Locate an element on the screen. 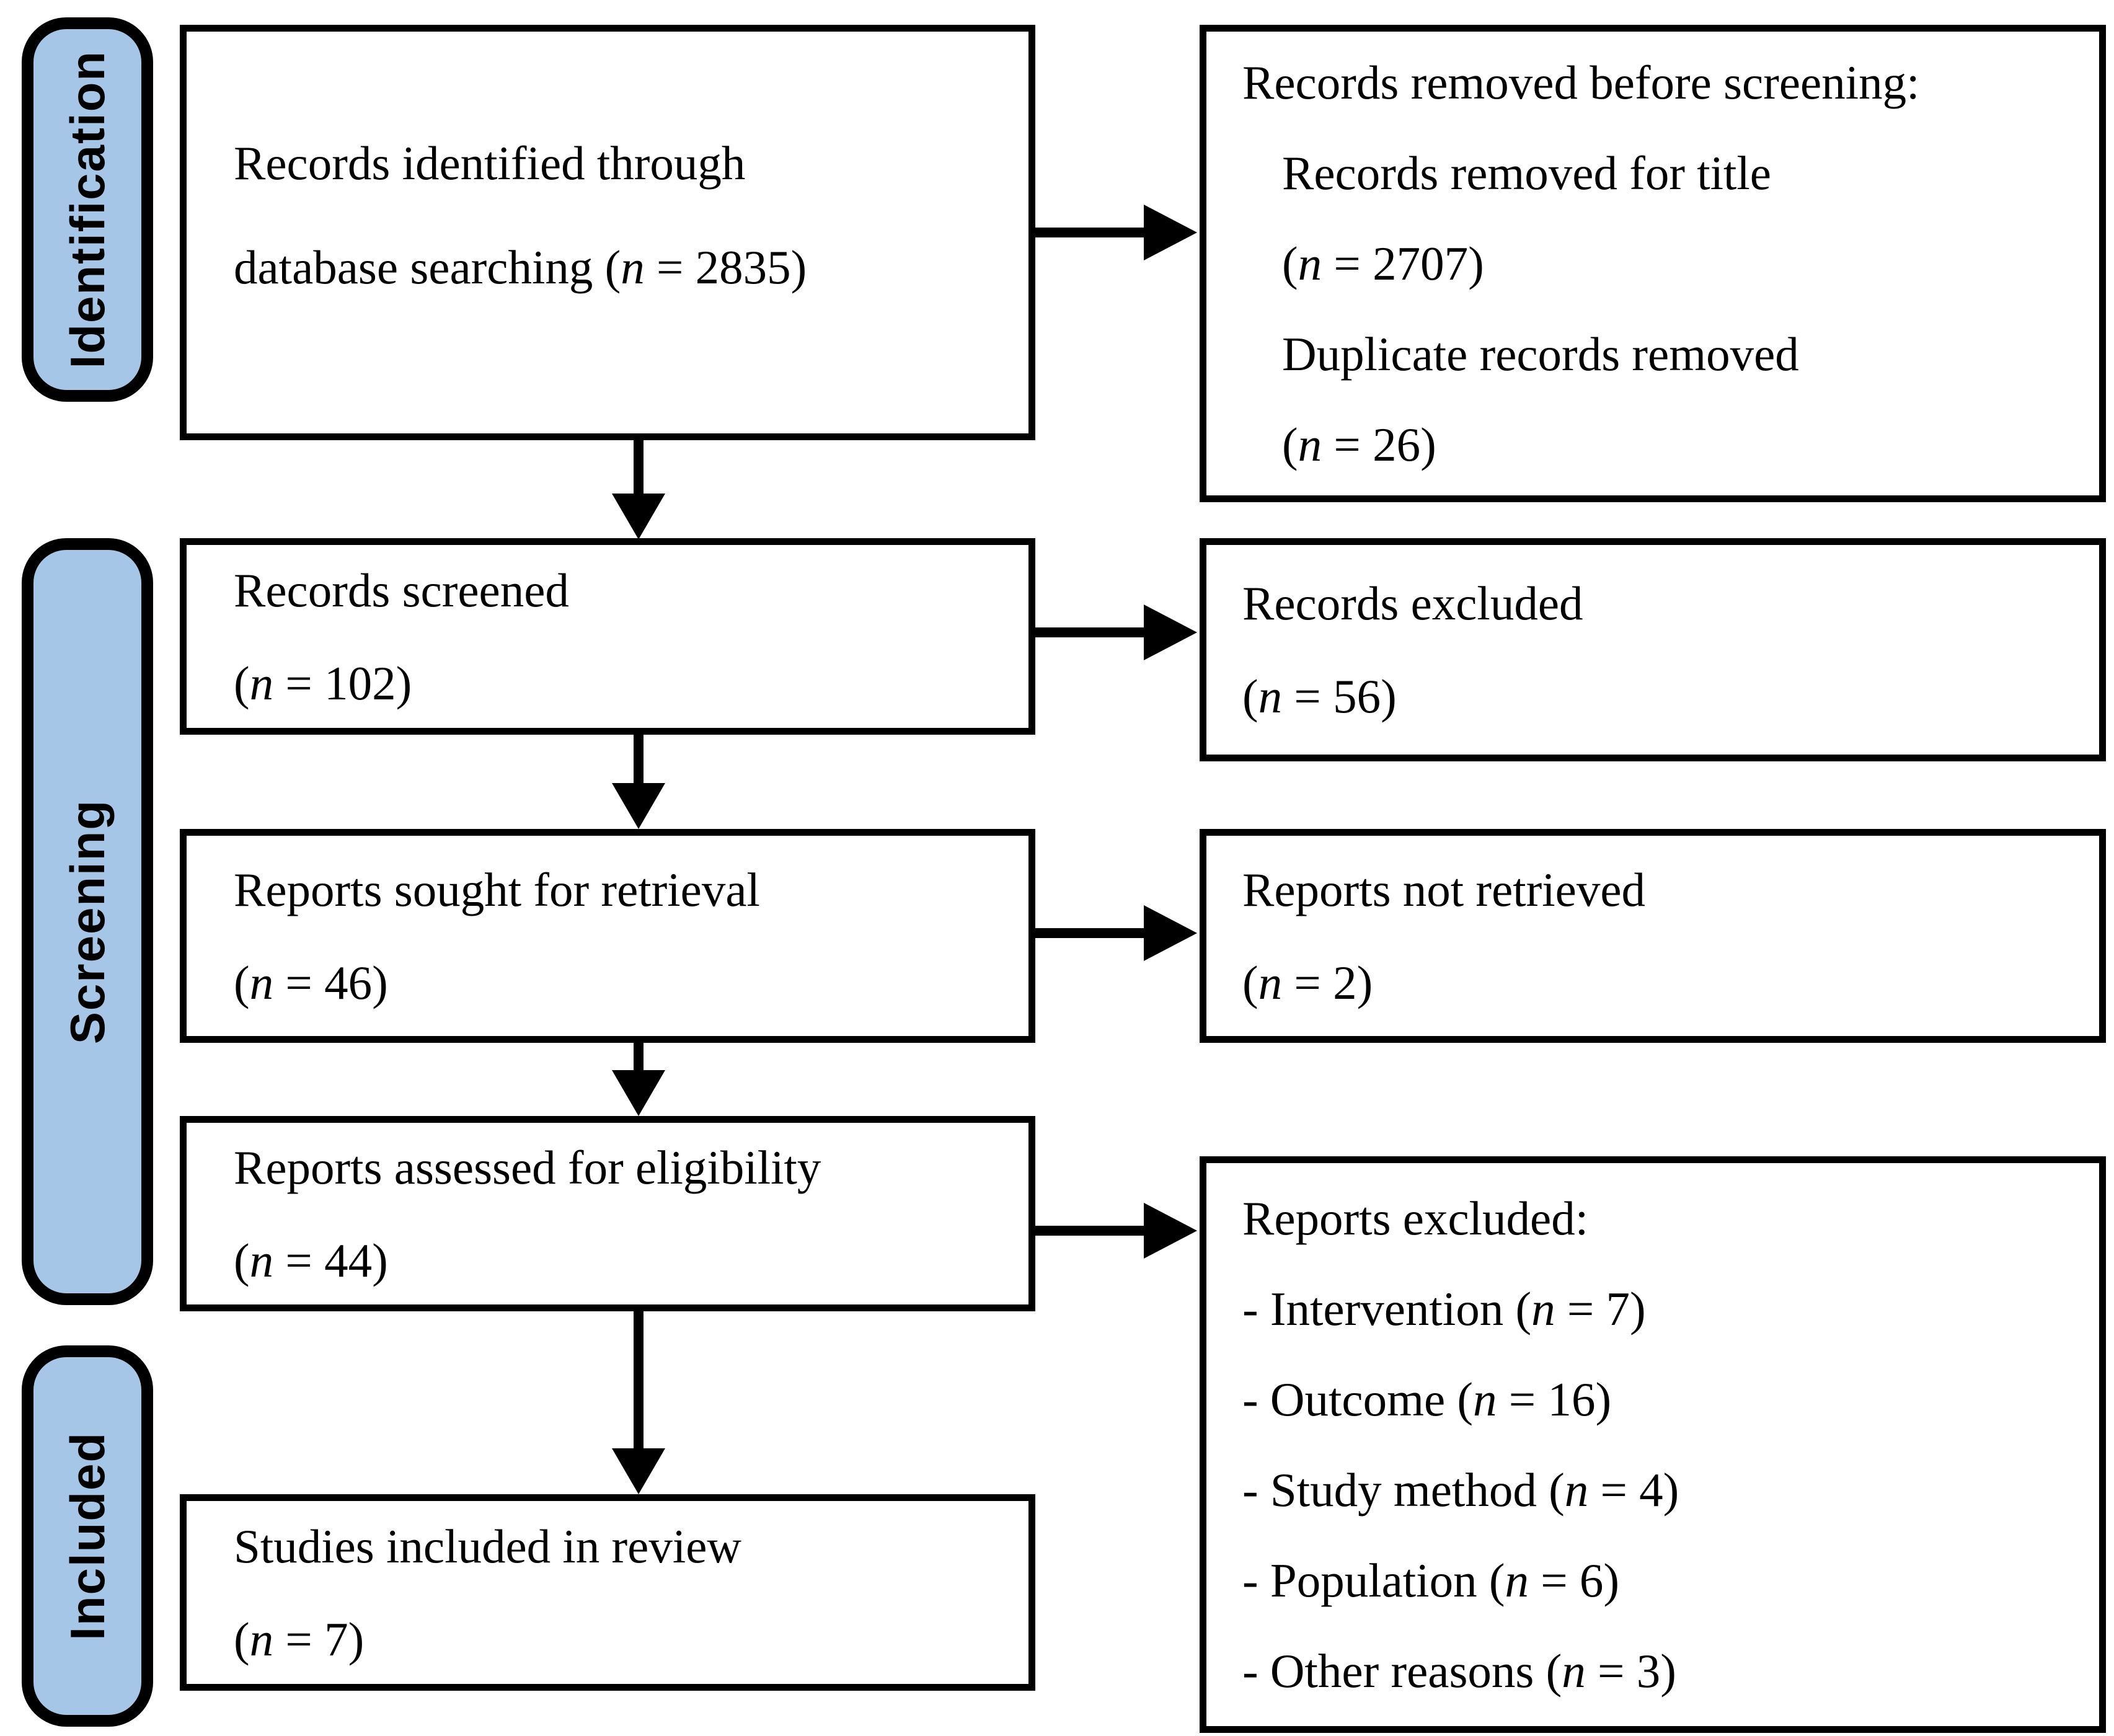  stage-label-screening-text: Screening is located at coordinates (87, 922).